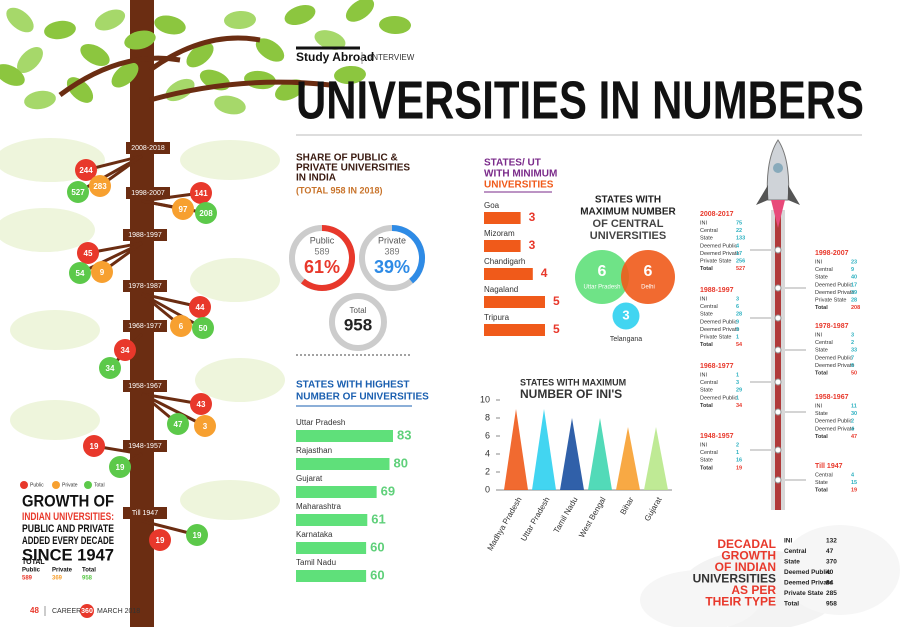 Image resolution: width=900 pixels, height=627 pixels. I want to click on chart-title: STATES/ UT, so click(512, 163).